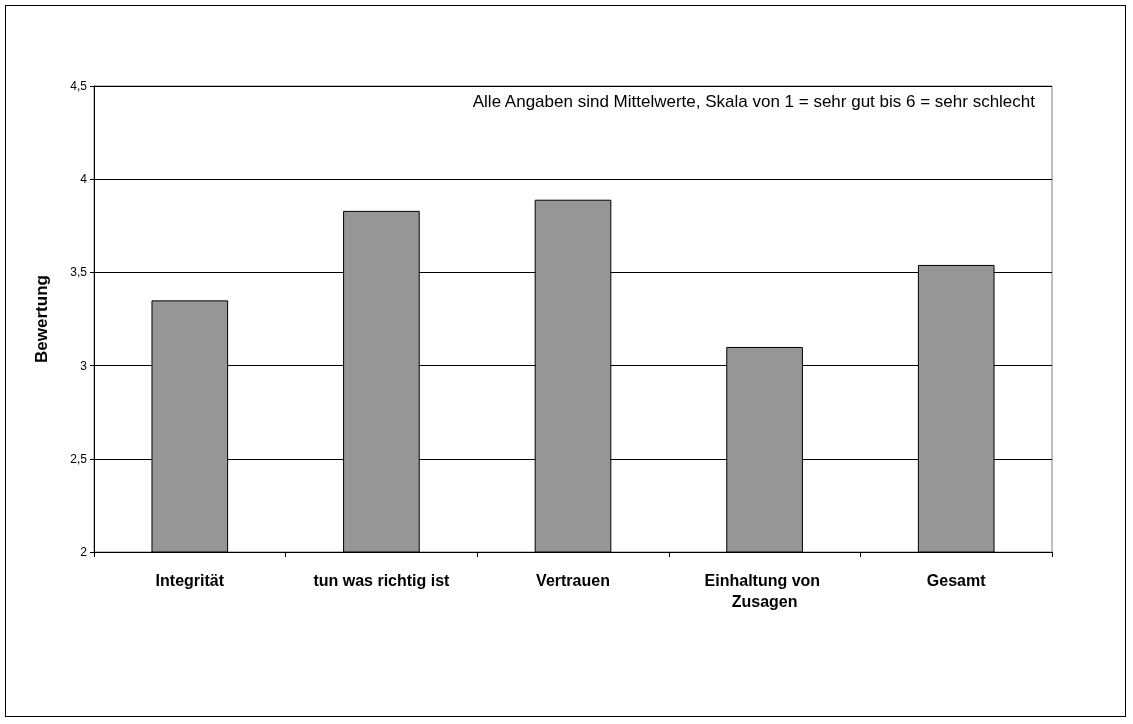  Describe the element at coordinates (956, 580) in the screenshot. I see `x-tick-label: Gesamt` at that location.